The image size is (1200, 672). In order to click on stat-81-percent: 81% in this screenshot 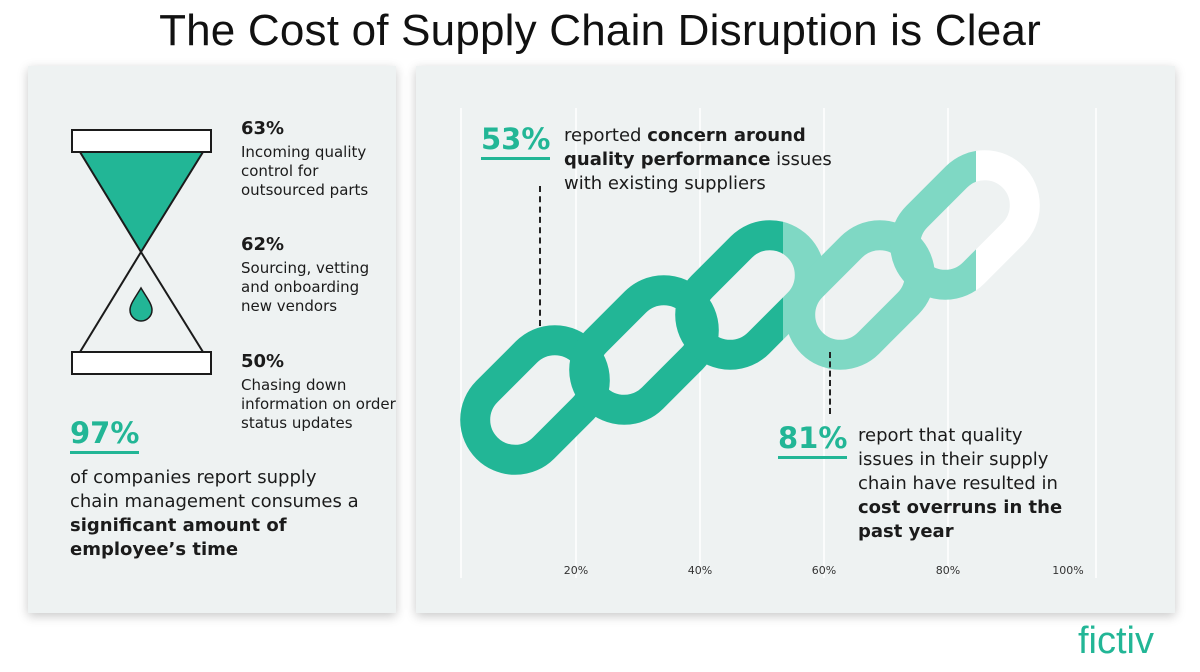, I will do `click(813, 440)`.